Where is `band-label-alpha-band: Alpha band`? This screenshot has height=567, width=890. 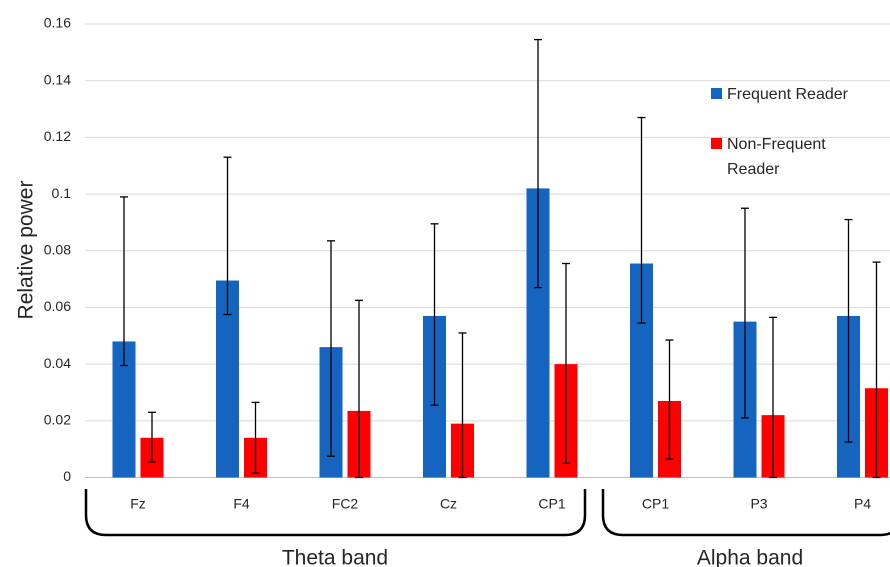
band-label-alpha-band: Alpha band is located at coordinates (750, 557).